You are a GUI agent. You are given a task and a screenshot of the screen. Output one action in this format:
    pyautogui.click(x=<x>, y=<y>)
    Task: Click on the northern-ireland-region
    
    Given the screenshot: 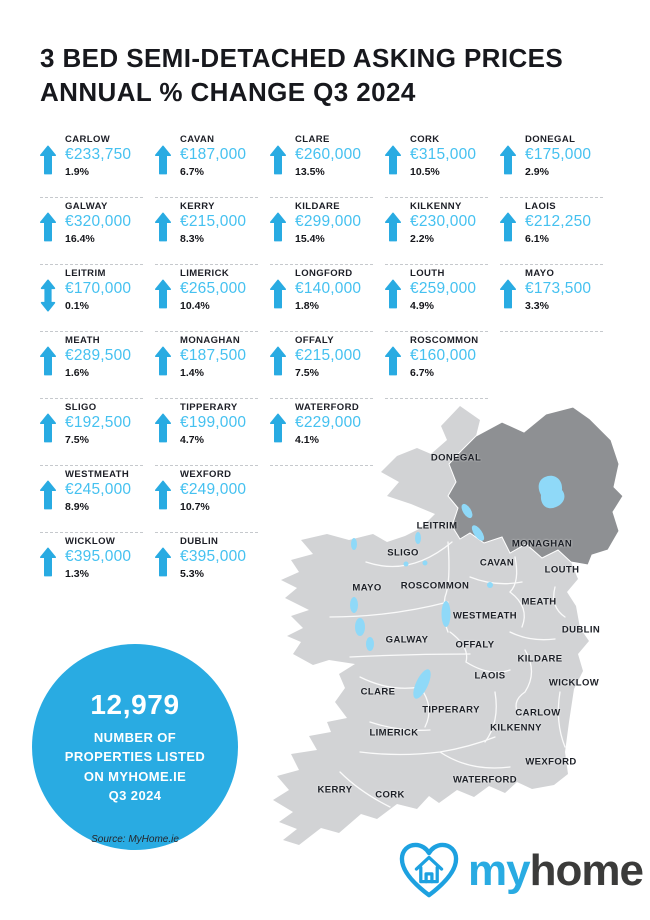 What is the action you would take?
    pyautogui.click(x=535, y=486)
    